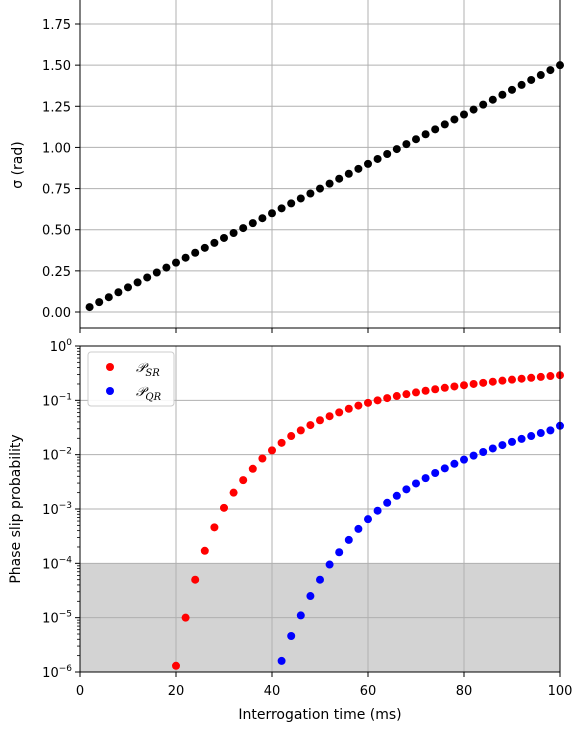 The image size is (577, 731). What do you see at coordinates (56, 231) in the screenshot?
I see `top-y-tick-label: 0.50` at bounding box center [56, 231].